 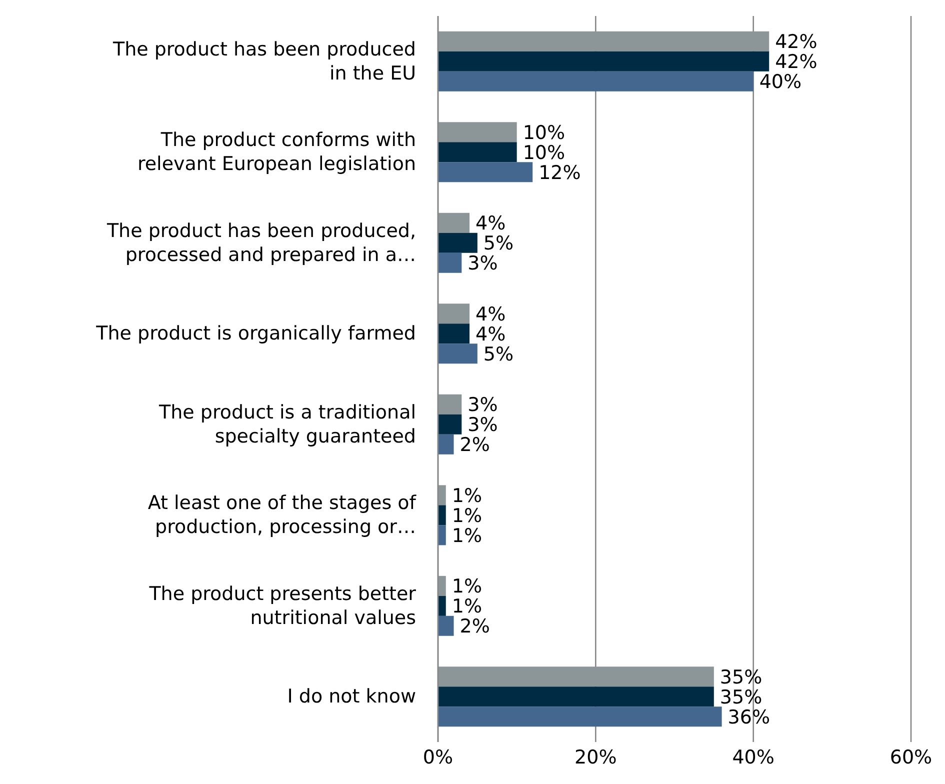 I want to click on data-label: 40%, so click(x=780, y=82).